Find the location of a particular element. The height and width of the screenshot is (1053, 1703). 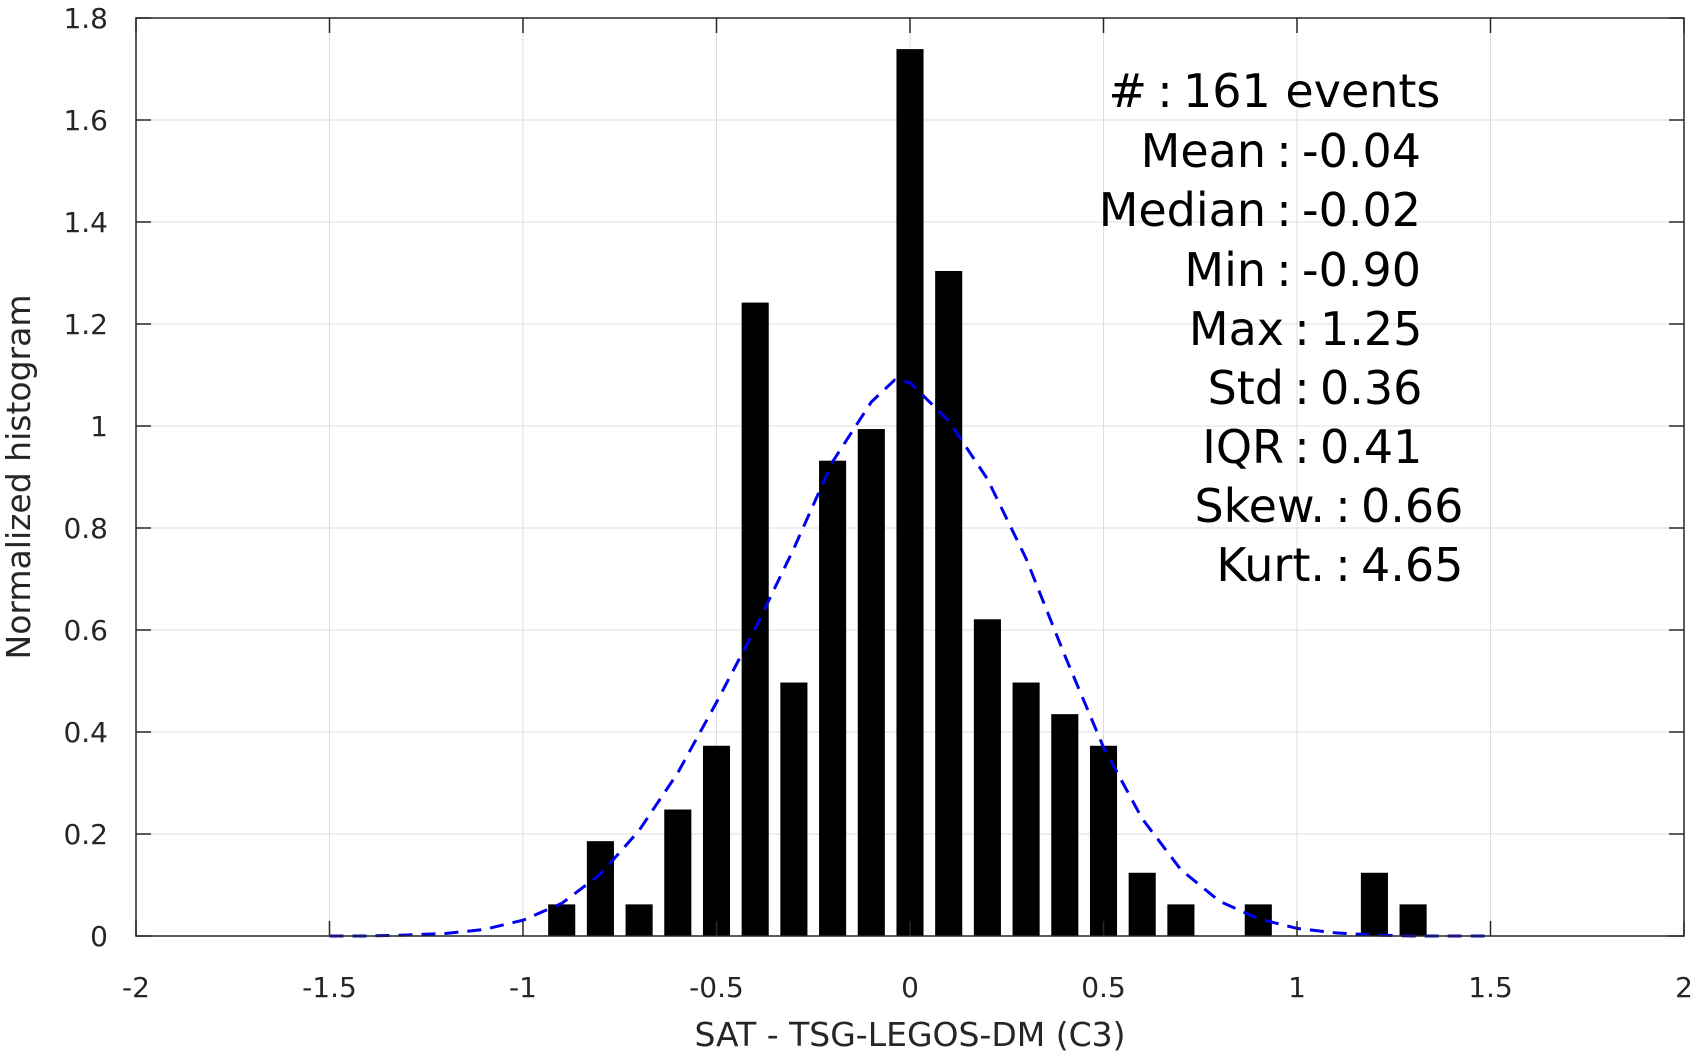

stats-value: 4.65 is located at coordinates (1412, 565).